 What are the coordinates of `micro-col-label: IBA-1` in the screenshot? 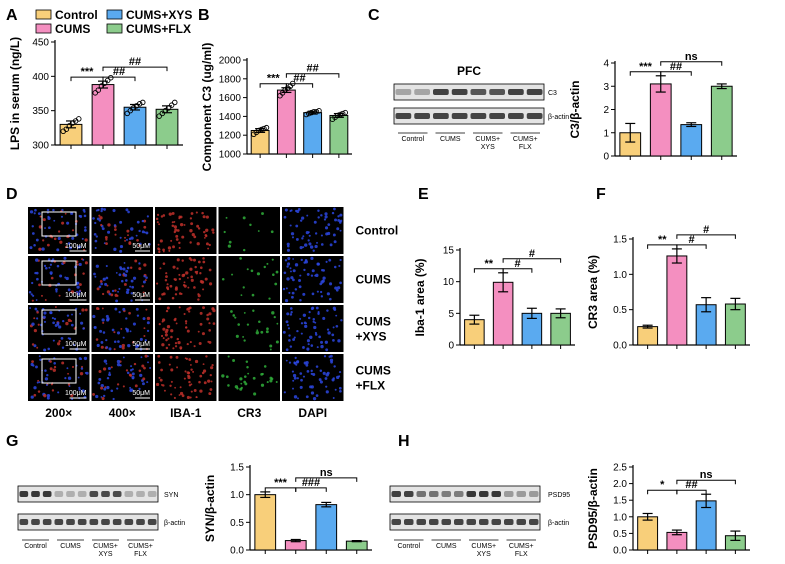 It's located at (186, 413).